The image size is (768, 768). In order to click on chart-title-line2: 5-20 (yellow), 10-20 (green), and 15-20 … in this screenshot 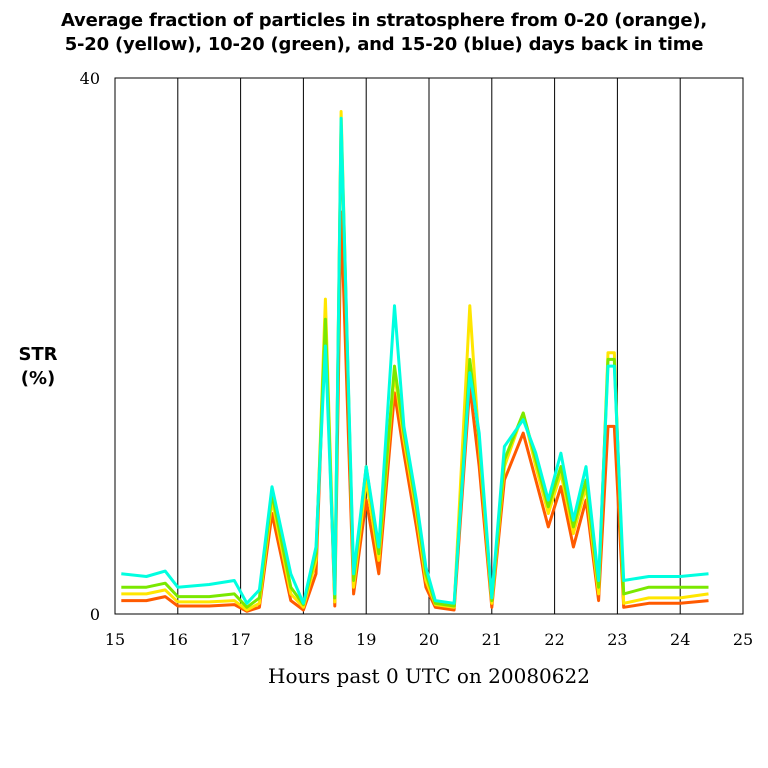, I will do `click(384, 44)`.